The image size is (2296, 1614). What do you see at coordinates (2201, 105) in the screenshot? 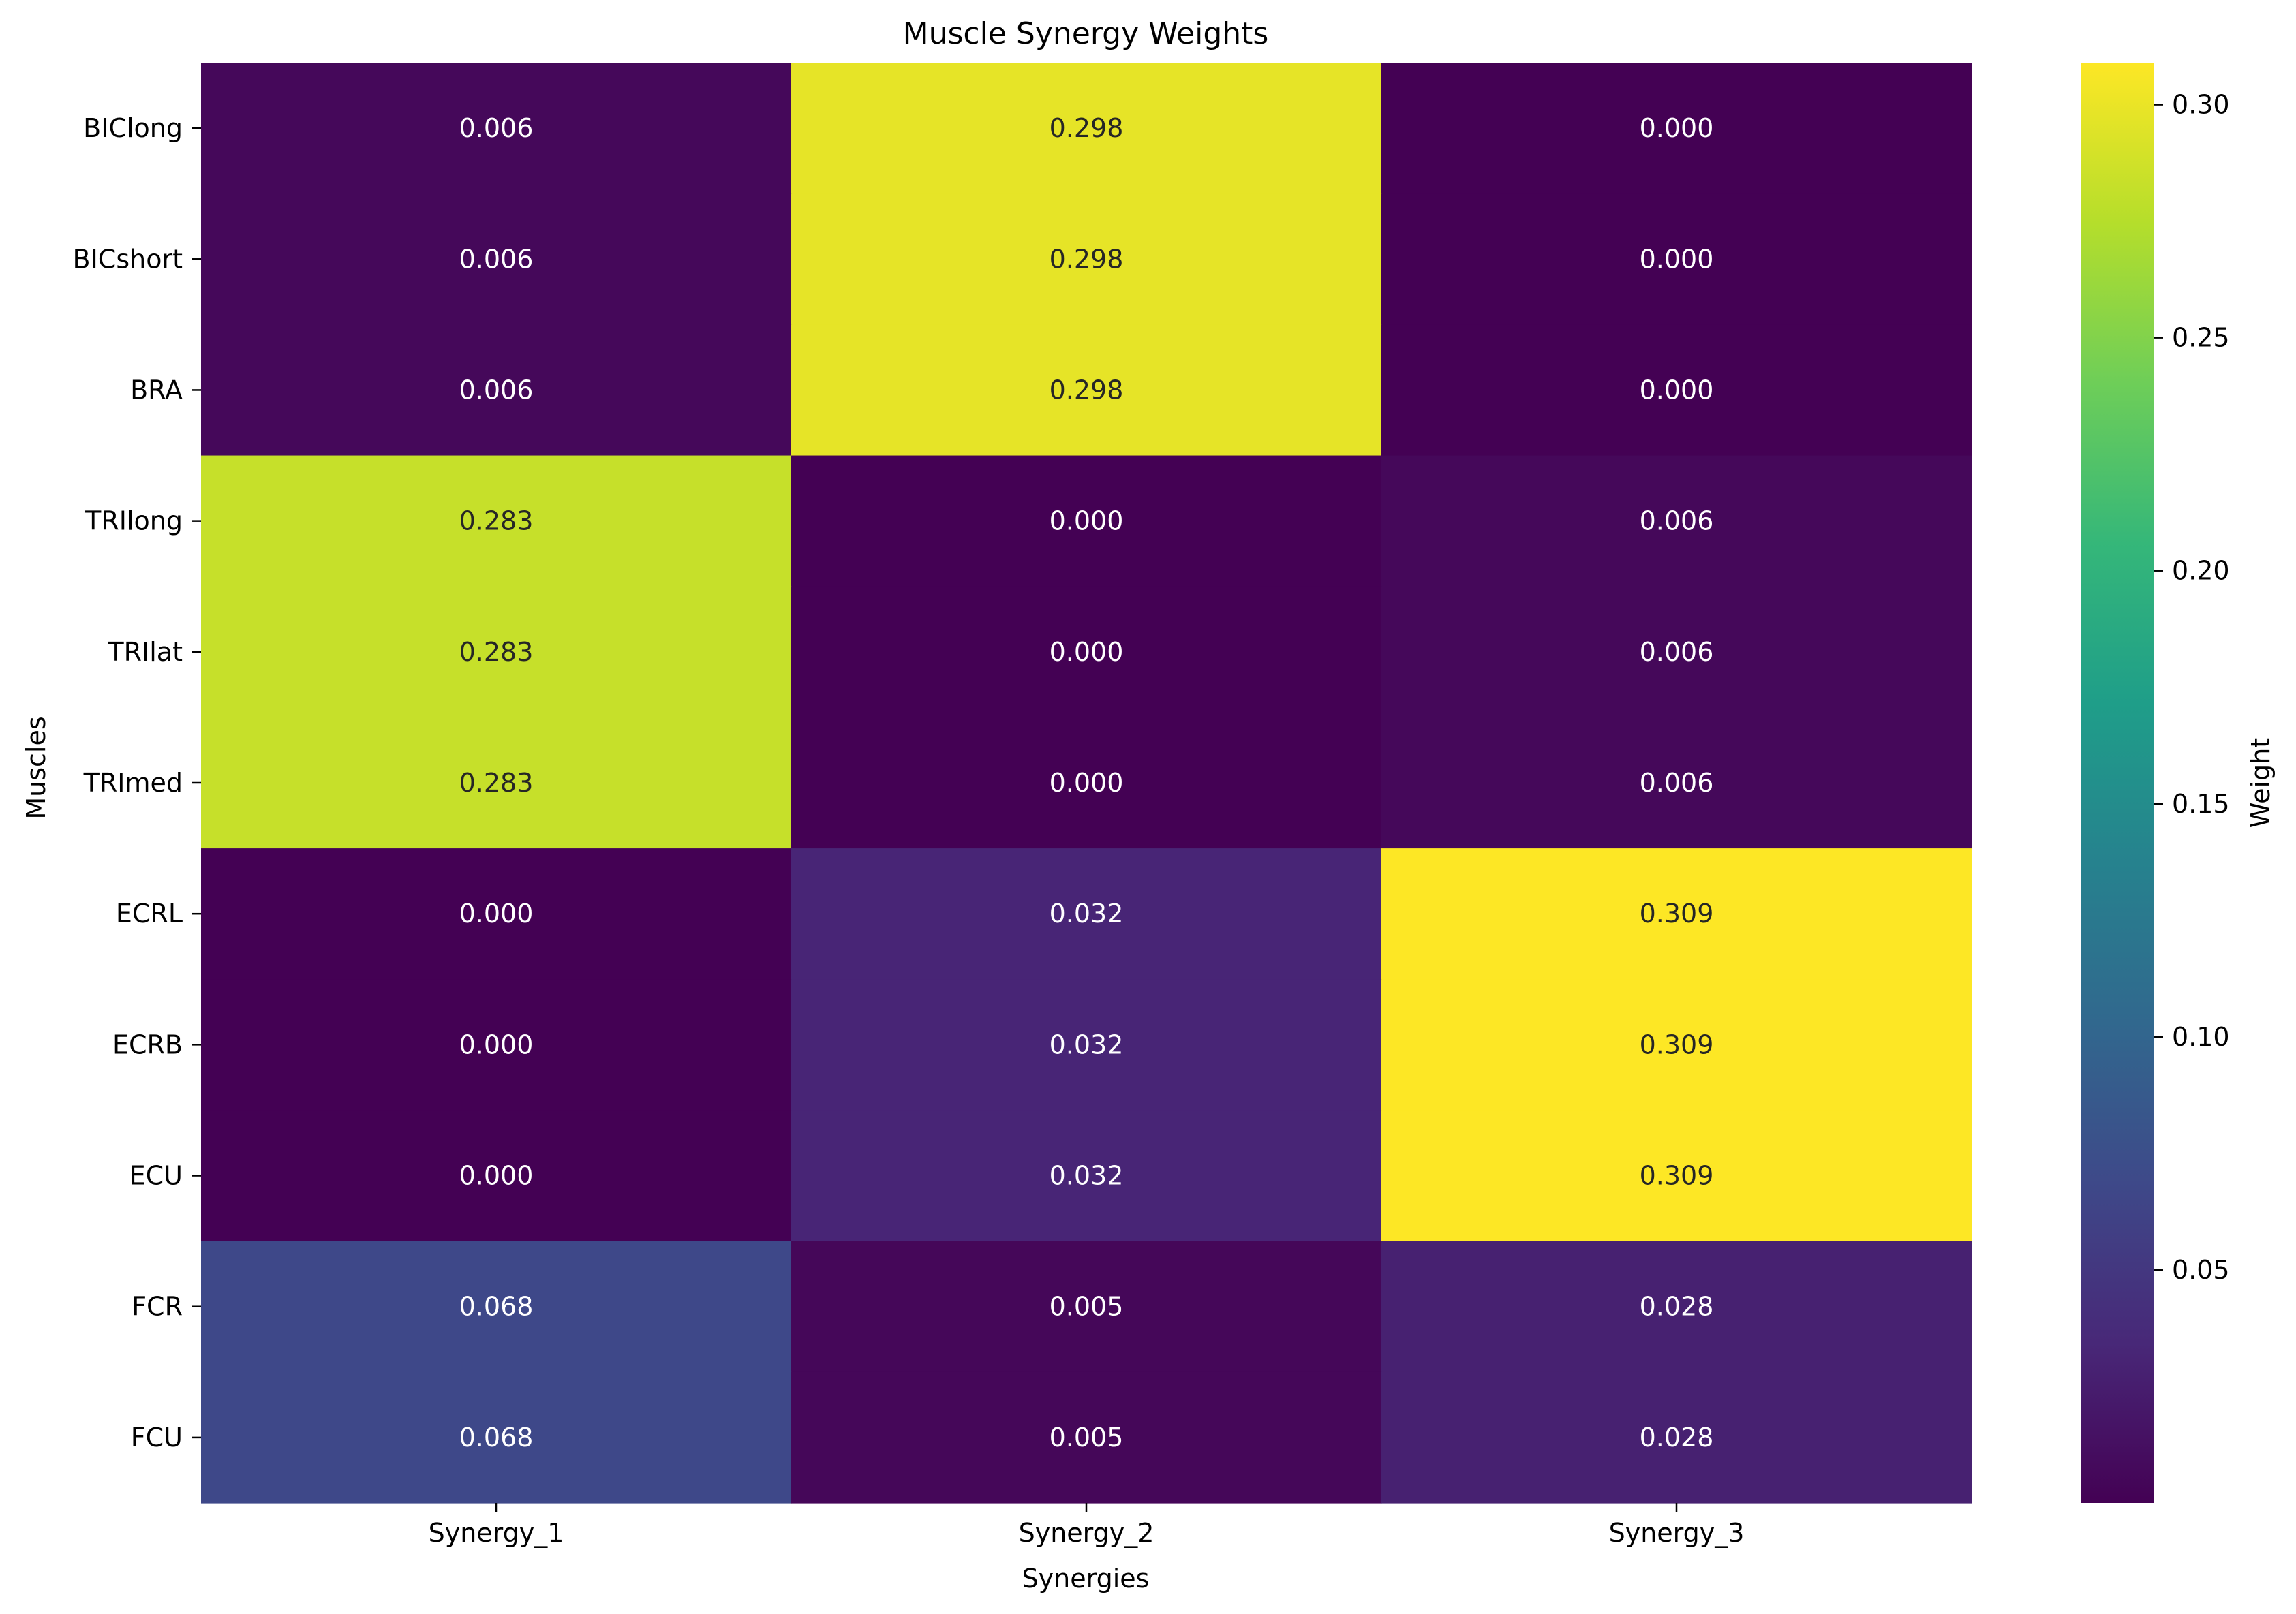
I see `colorbar-tick-label: 0.30` at bounding box center [2201, 105].